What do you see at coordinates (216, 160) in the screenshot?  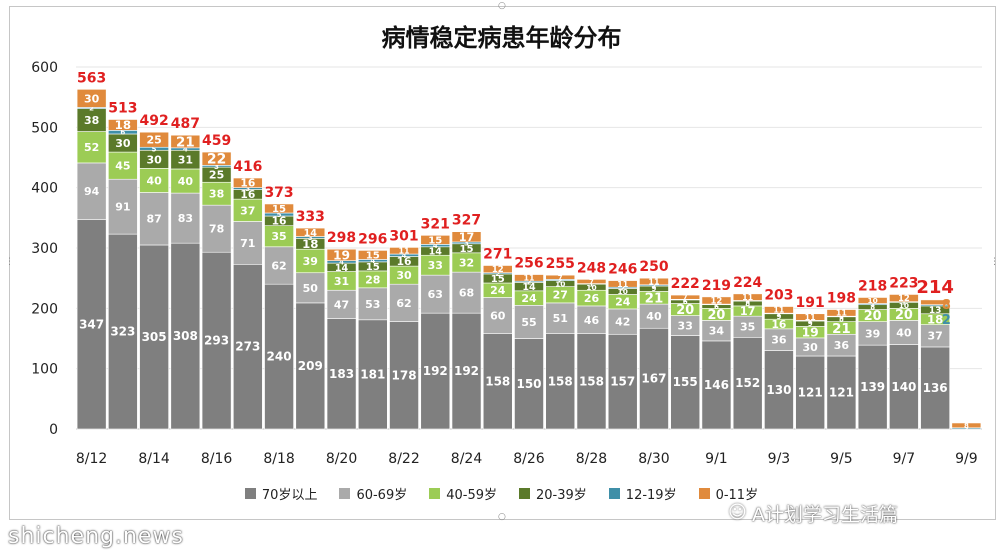 I see `bar-value-label: 22` at bounding box center [216, 160].